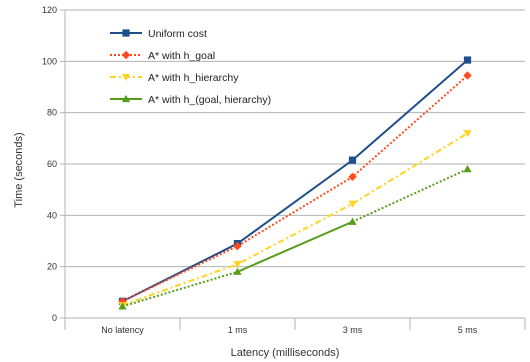  I want to click on y-axis-label: Time (seconds), so click(19, 169).